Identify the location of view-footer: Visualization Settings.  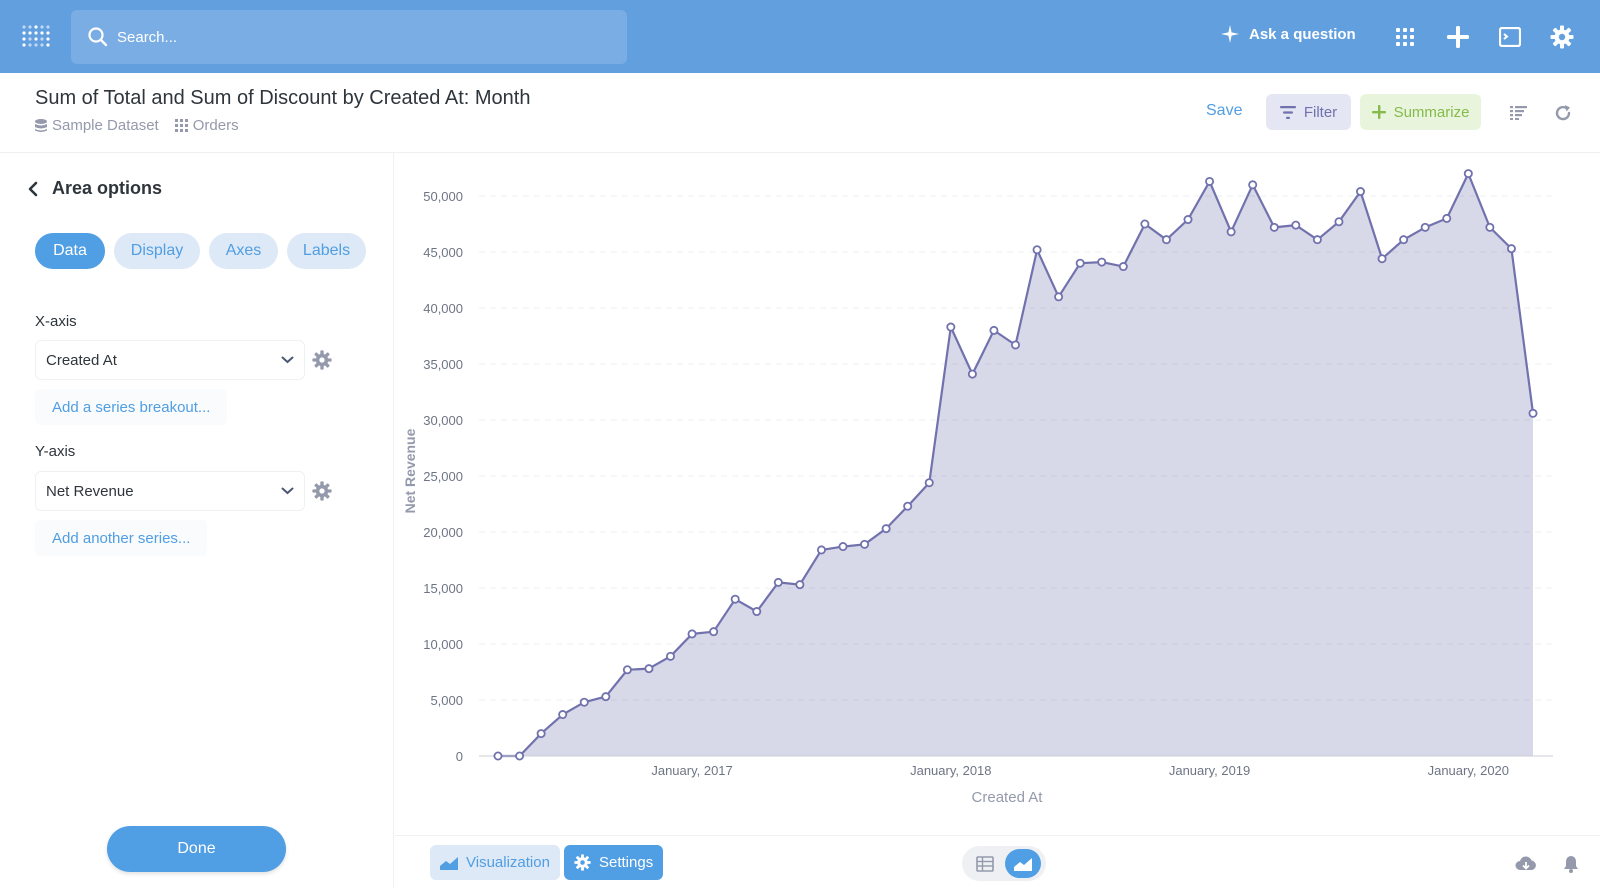
(997, 861).